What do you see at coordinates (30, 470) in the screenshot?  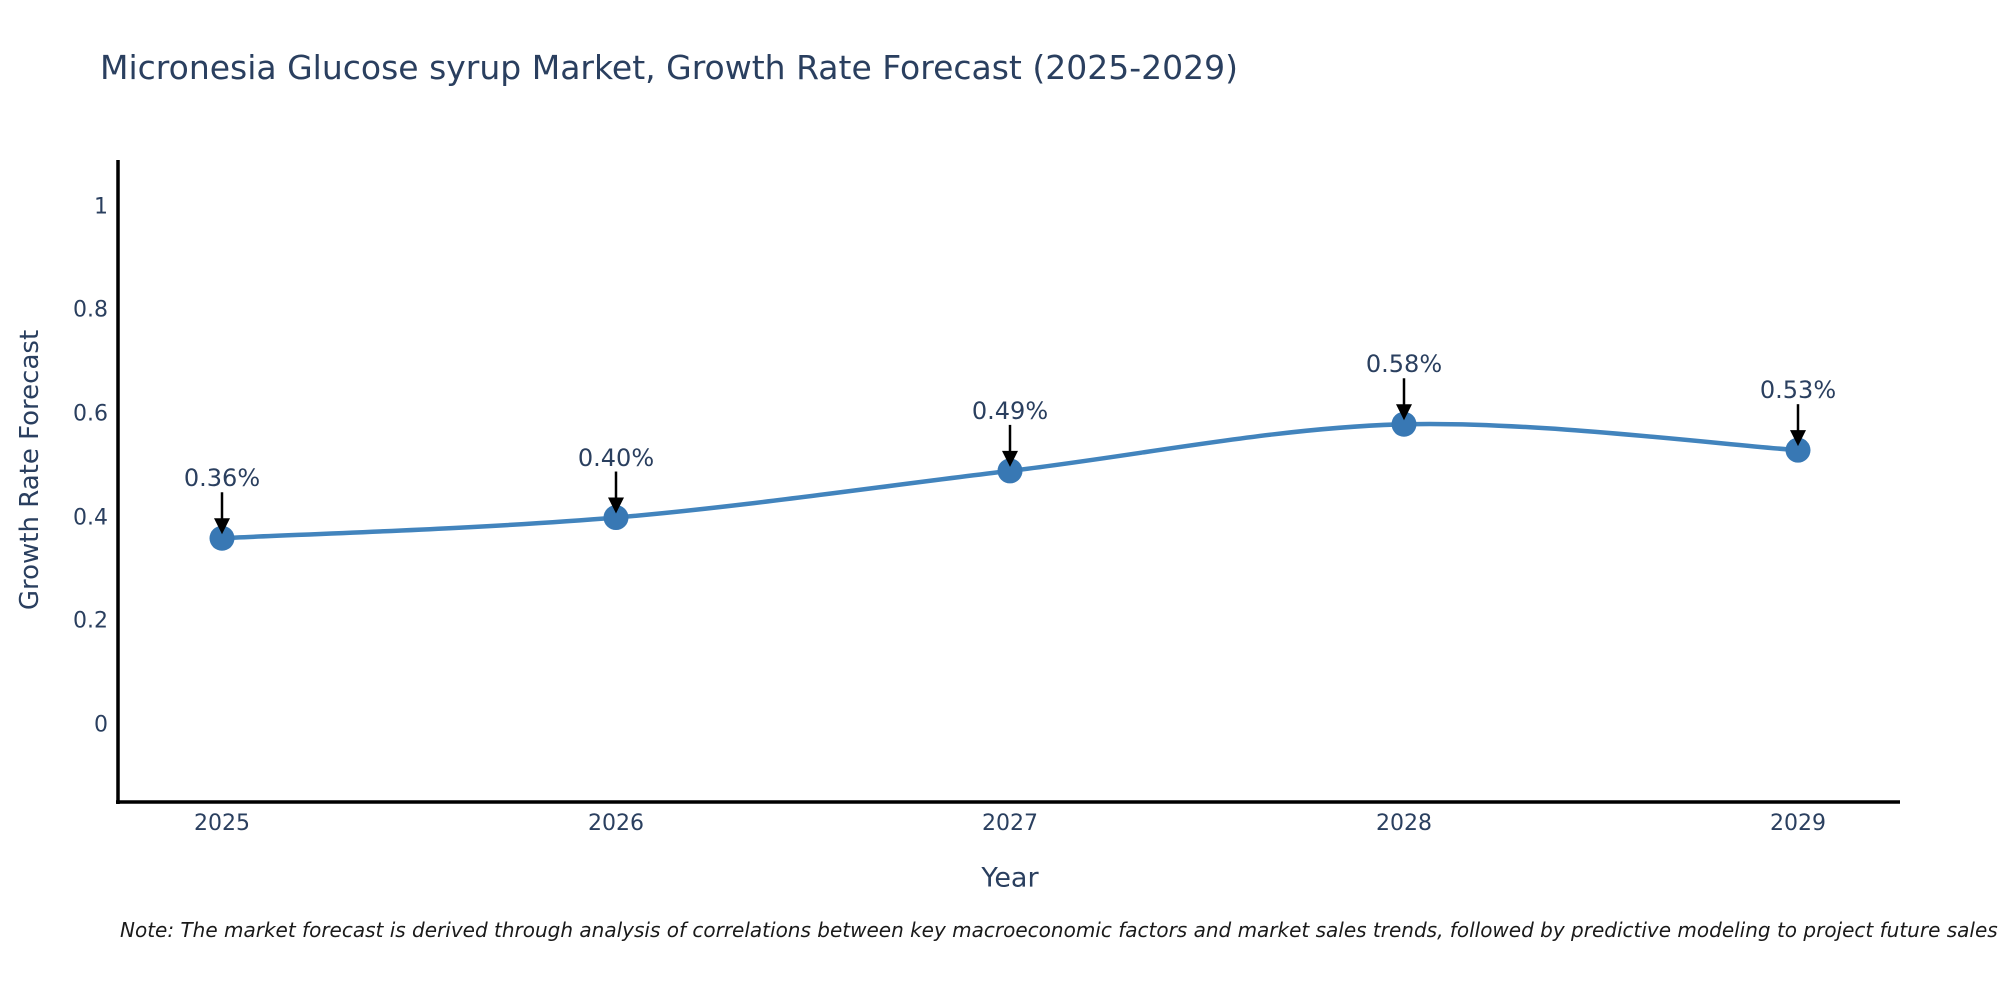 I see `y-axis-title: Growth Rate Forecast` at bounding box center [30, 470].